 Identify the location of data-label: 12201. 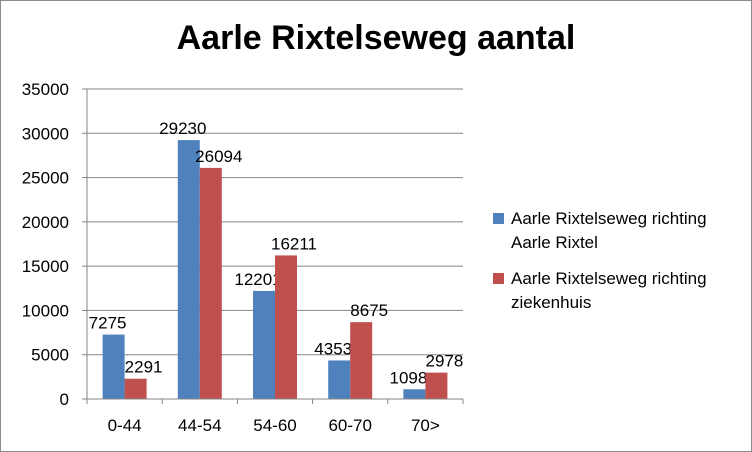
(257, 279).